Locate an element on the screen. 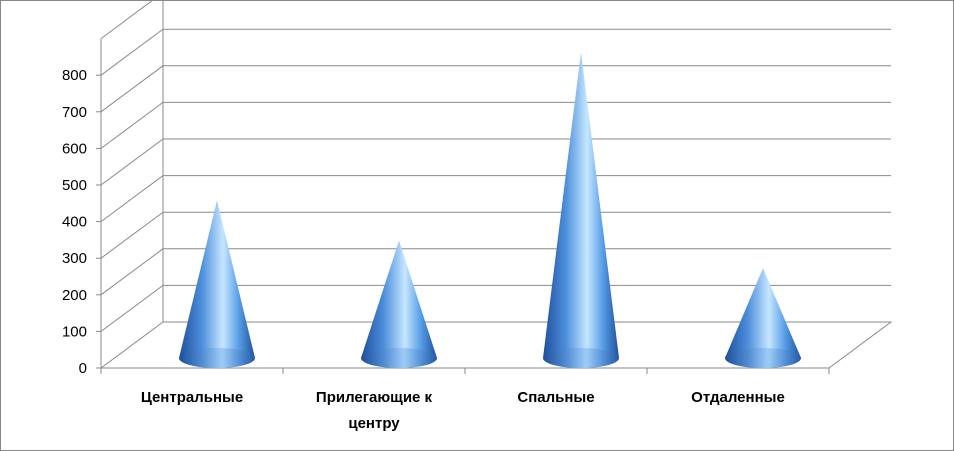  y-tick-labels: 0 100 200 300 400 500 600 700 800 is located at coordinates (74, 222).